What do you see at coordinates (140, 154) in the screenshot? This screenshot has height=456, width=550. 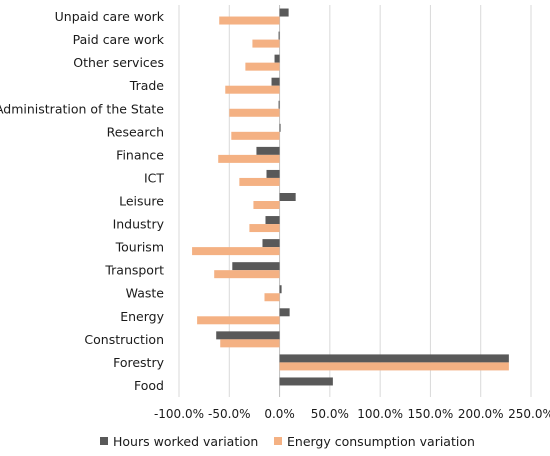 I see `category-label: Finance` at bounding box center [140, 154].